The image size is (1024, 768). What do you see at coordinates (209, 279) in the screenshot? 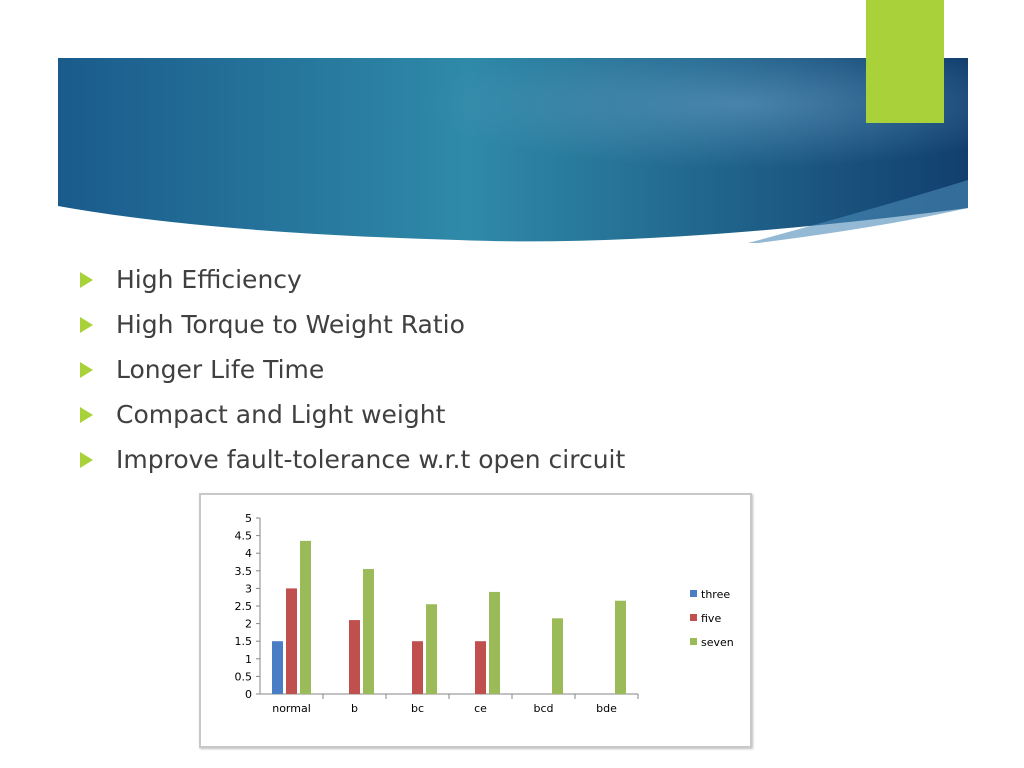
I see `bullet-text: High Efficiency` at bounding box center [209, 279].